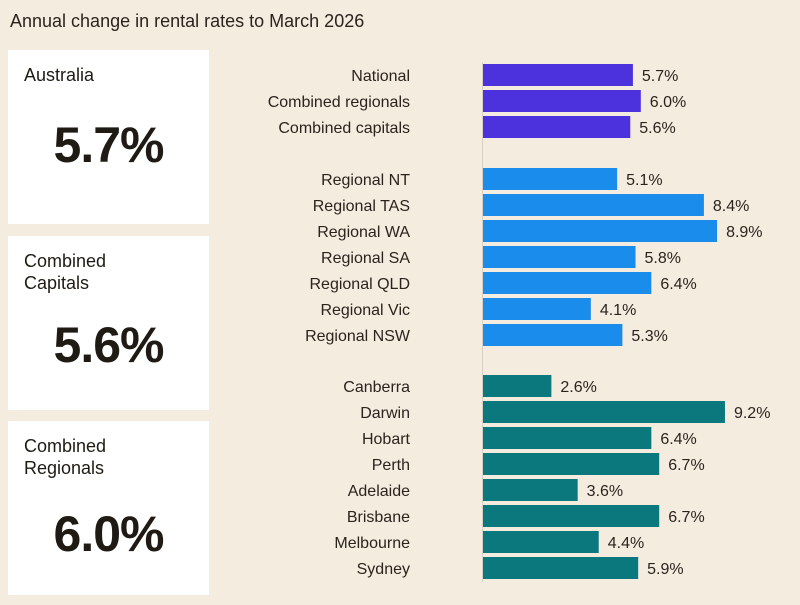 This screenshot has height=605, width=800. I want to click on card-value: 5.7%, so click(109, 145).